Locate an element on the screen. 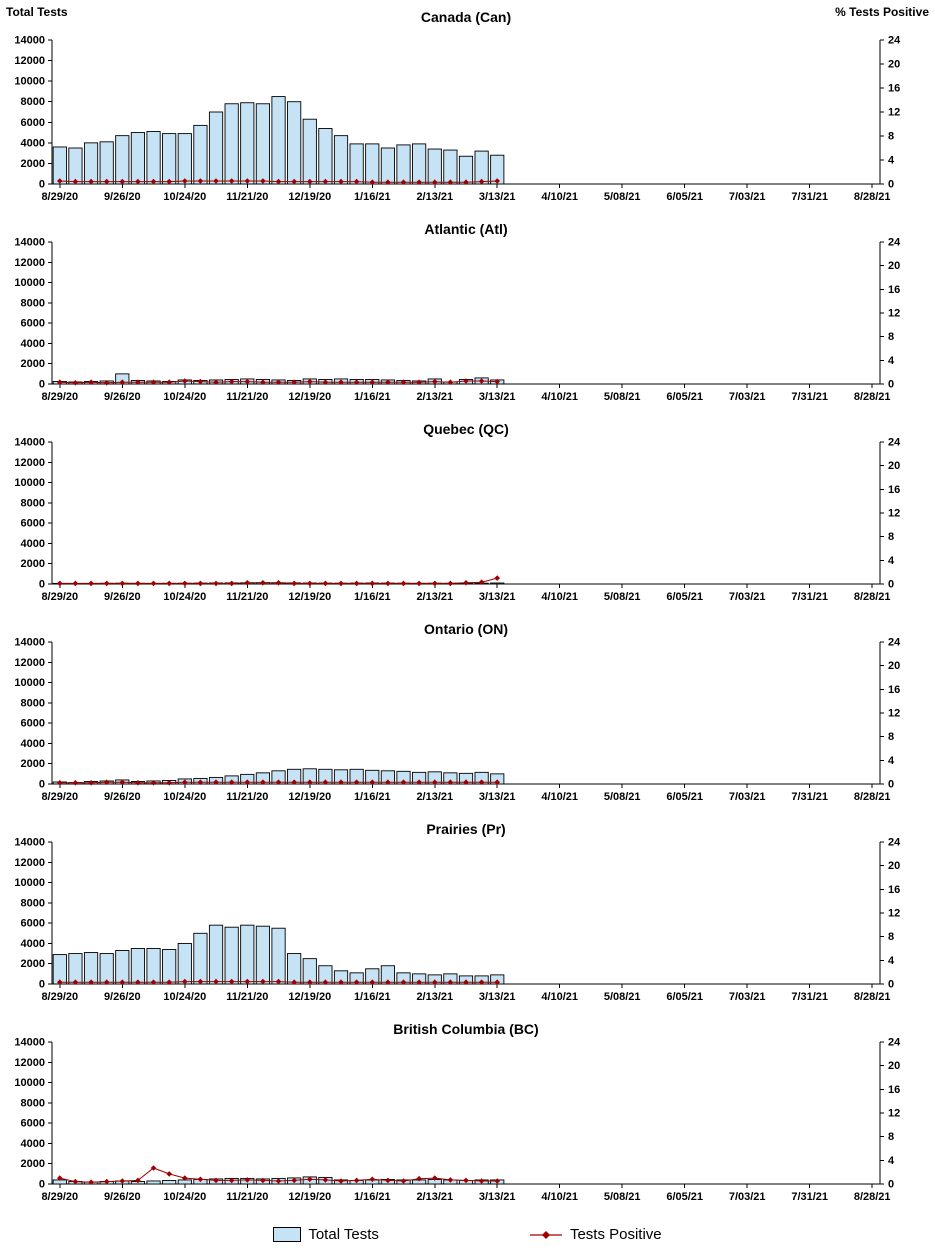  bars-total-tests is located at coordinates (278, 954).